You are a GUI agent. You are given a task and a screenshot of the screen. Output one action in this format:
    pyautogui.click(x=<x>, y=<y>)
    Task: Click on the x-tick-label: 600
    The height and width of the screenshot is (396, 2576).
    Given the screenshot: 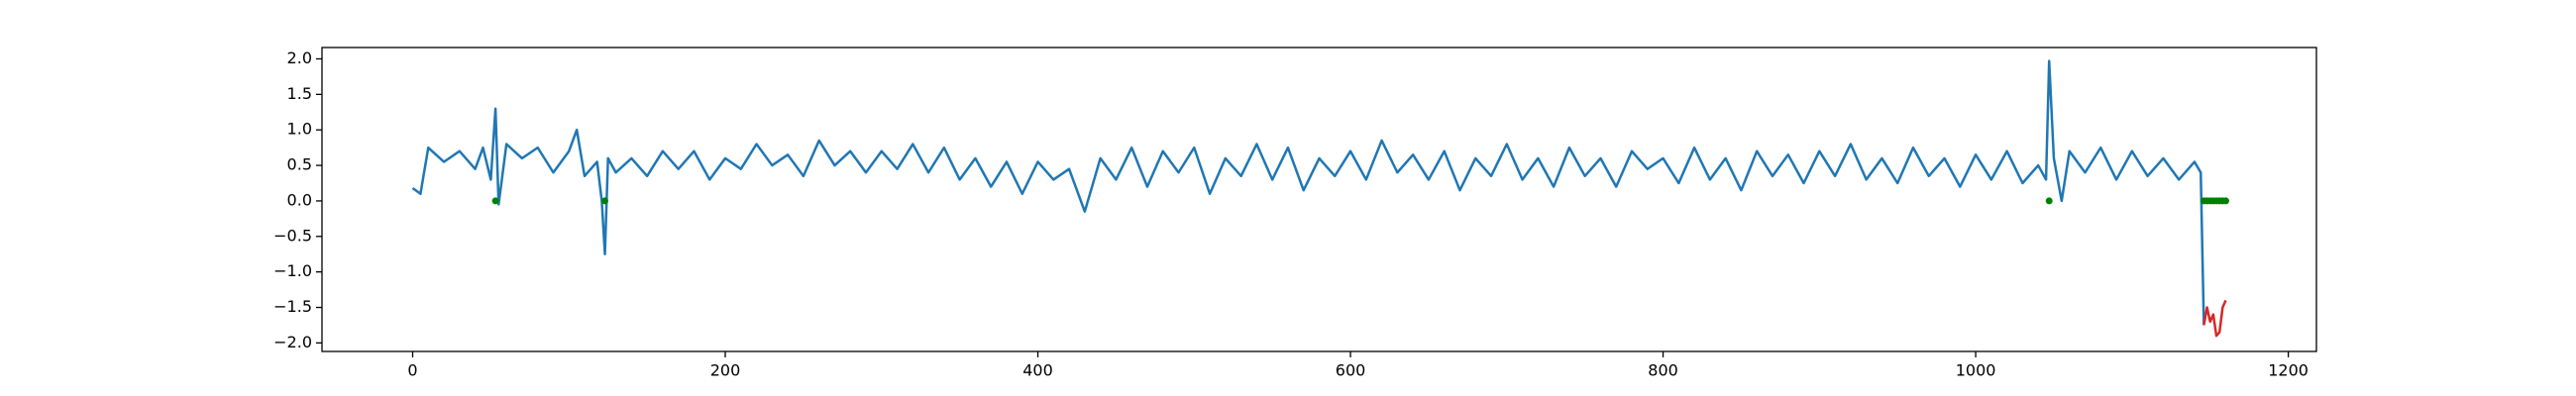 What is the action you would take?
    pyautogui.click(x=1351, y=370)
    